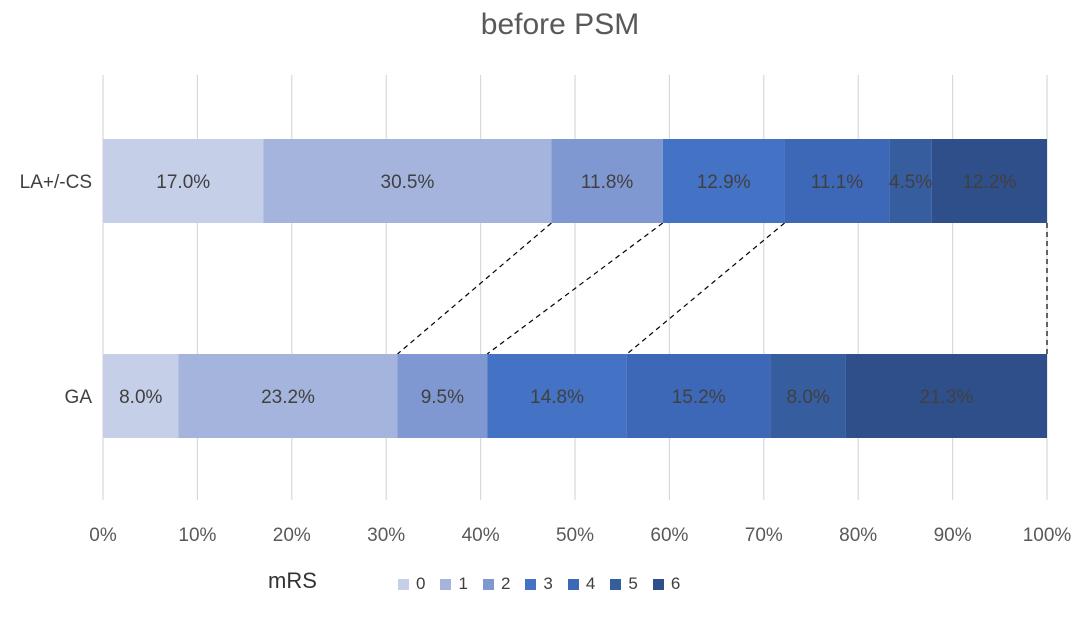 The height and width of the screenshot is (617, 1084). I want to click on x-tick-label: 70%, so click(764, 535).